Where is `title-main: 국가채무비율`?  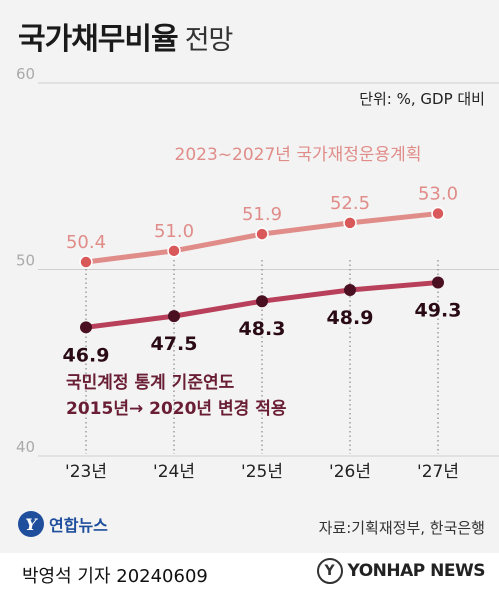
title-main: 국가채무비율 is located at coordinates (98, 39).